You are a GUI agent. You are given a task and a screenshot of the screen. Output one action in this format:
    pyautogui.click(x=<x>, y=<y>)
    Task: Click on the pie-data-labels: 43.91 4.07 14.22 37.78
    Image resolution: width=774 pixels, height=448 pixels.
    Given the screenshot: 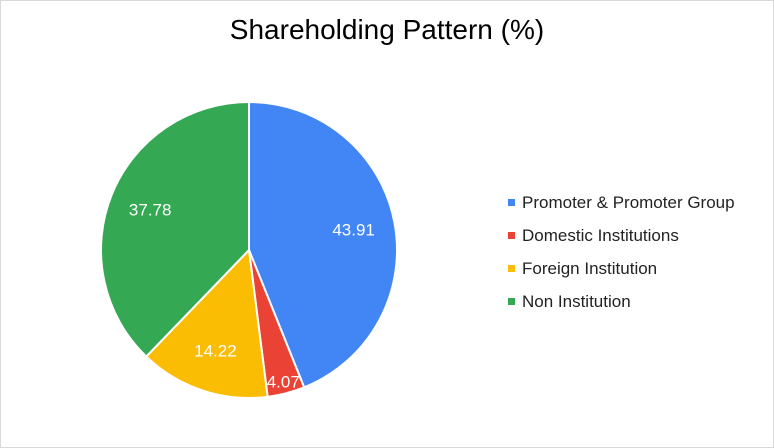 What is the action you would take?
    pyautogui.click(x=252, y=296)
    